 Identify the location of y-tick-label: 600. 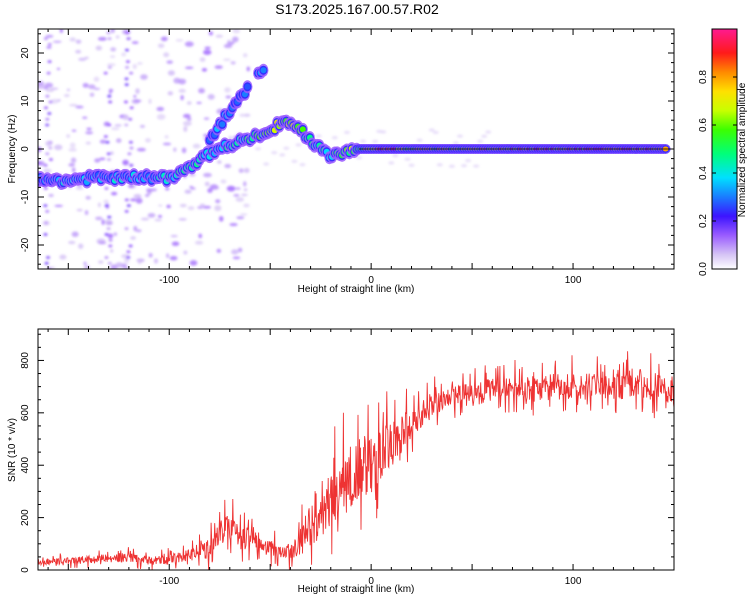
(25, 412).